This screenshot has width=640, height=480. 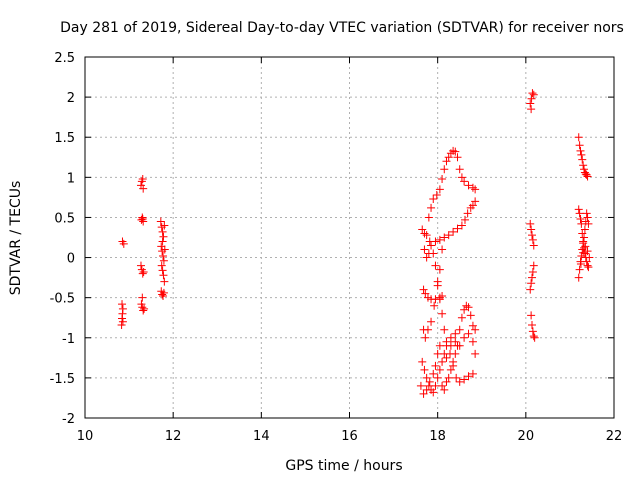 What do you see at coordinates (85, 436) in the screenshot?
I see `x-tick-label: 10` at bounding box center [85, 436].